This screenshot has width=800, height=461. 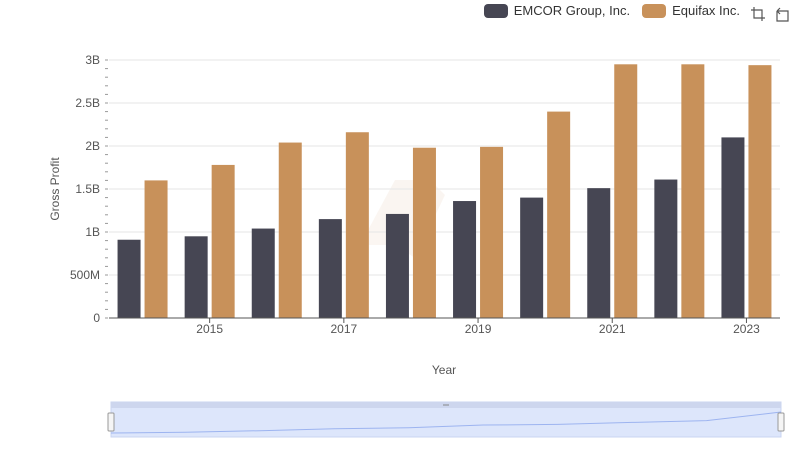 What do you see at coordinates (209, 329) in the screenshot?
I see `x-tick-label: 2015` at bounding box center [209, 329].